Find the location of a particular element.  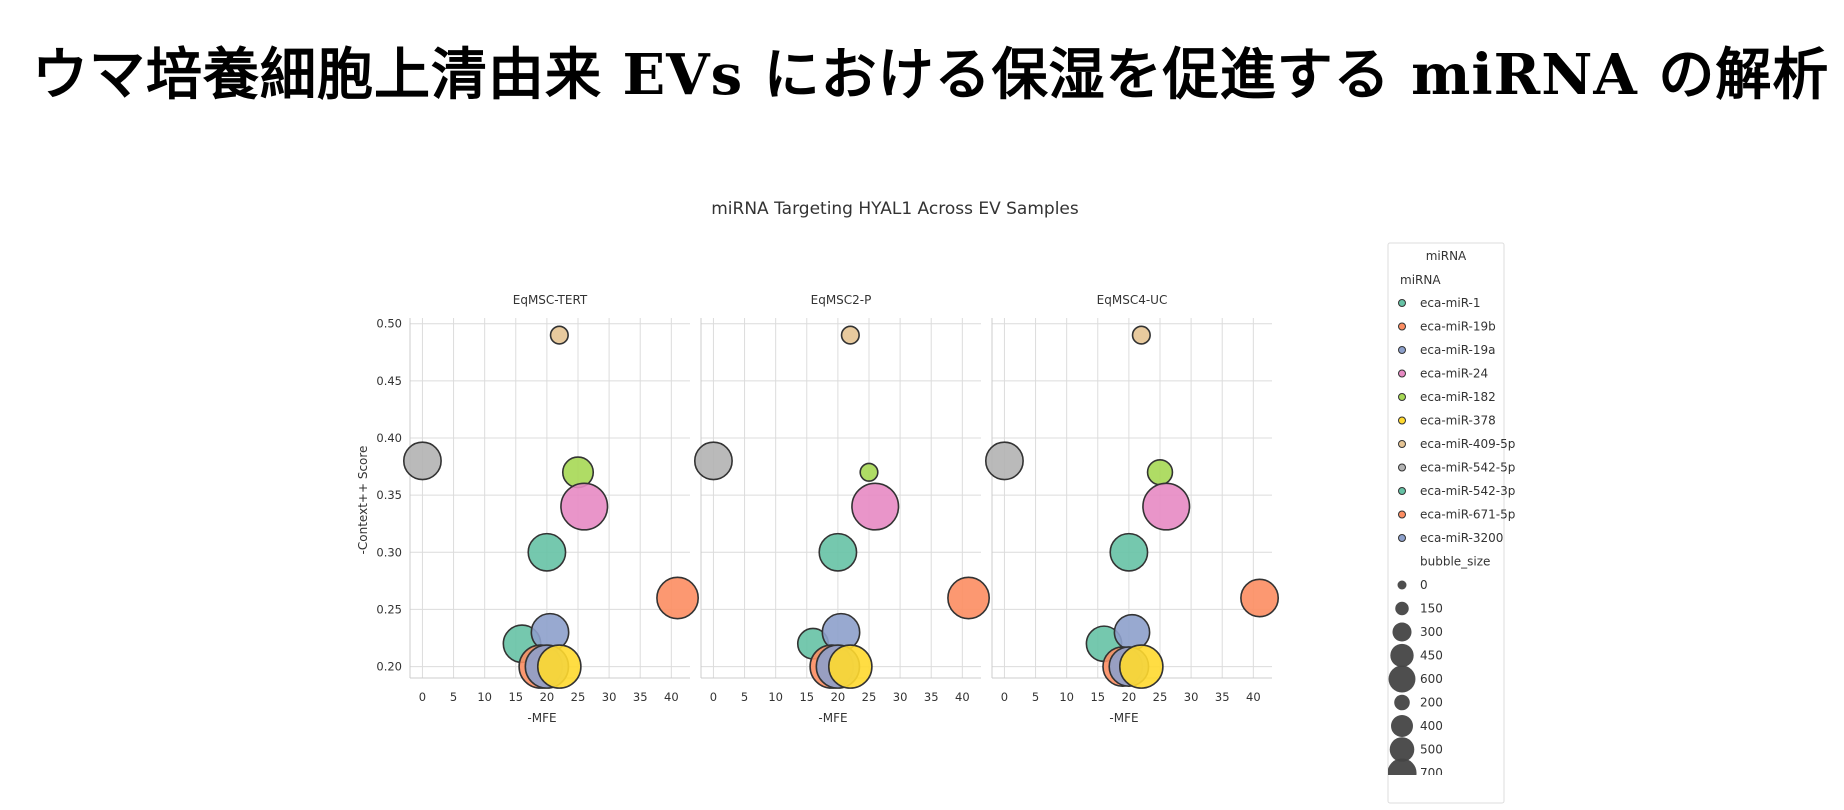

legend-size-label: 200 is located at coordinates (1431, 703).